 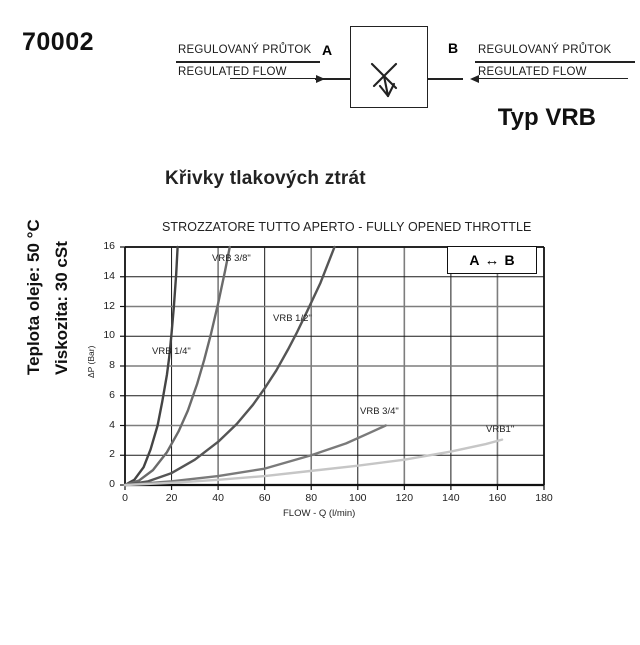 I want to click on flow-arrow-line-in, so click(x=274, y=79).